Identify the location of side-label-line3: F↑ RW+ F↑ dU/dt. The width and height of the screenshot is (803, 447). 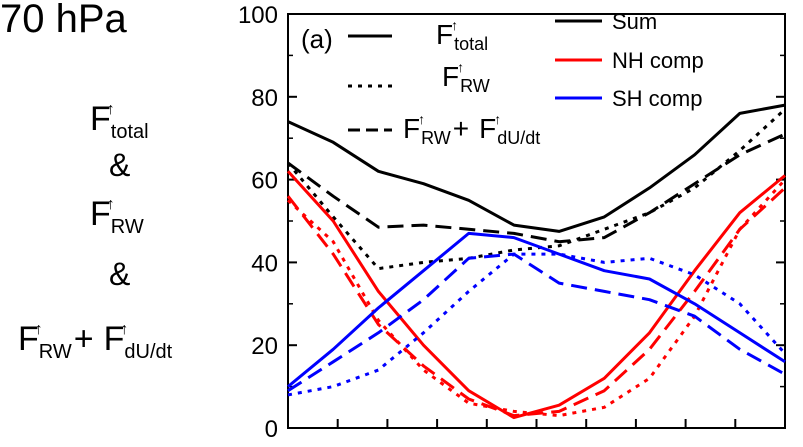
(95, 341).